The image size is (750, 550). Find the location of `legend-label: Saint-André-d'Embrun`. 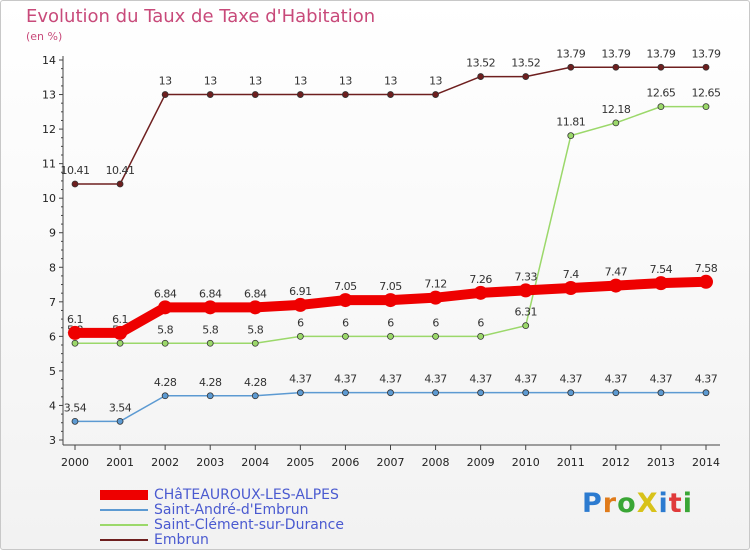

legend-label: Saint-André-d'Embrun is located at coordinates (231, 510).